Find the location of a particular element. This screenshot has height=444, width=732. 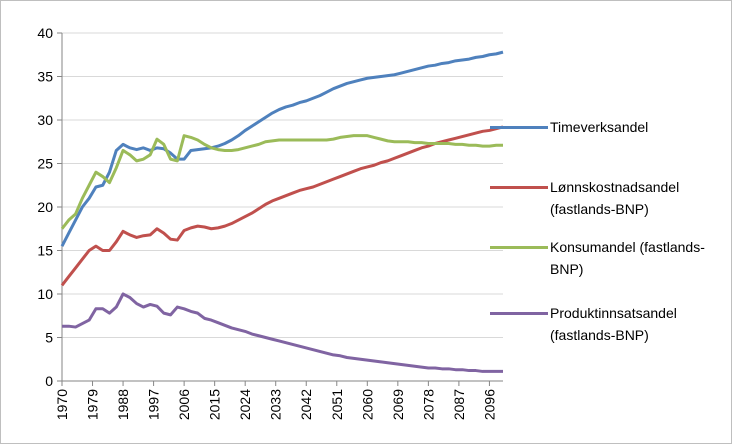

x-tick-label: 2033 is located at coordinates (276, 404).